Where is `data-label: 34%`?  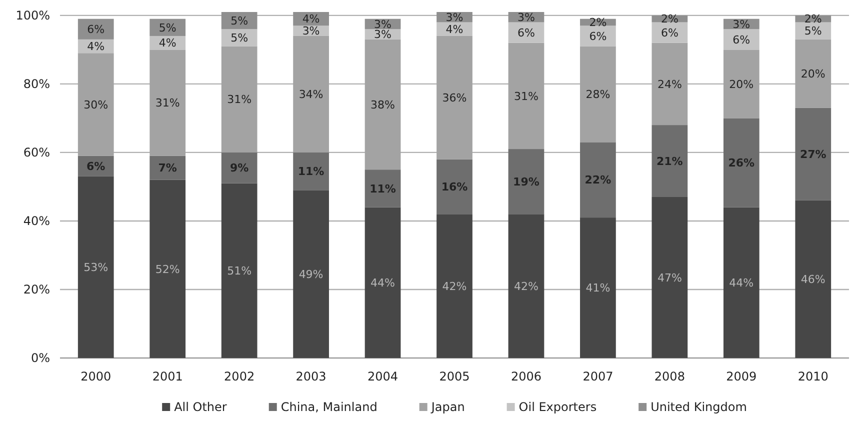
data-label: 34% is located at coordinates (311, 95).